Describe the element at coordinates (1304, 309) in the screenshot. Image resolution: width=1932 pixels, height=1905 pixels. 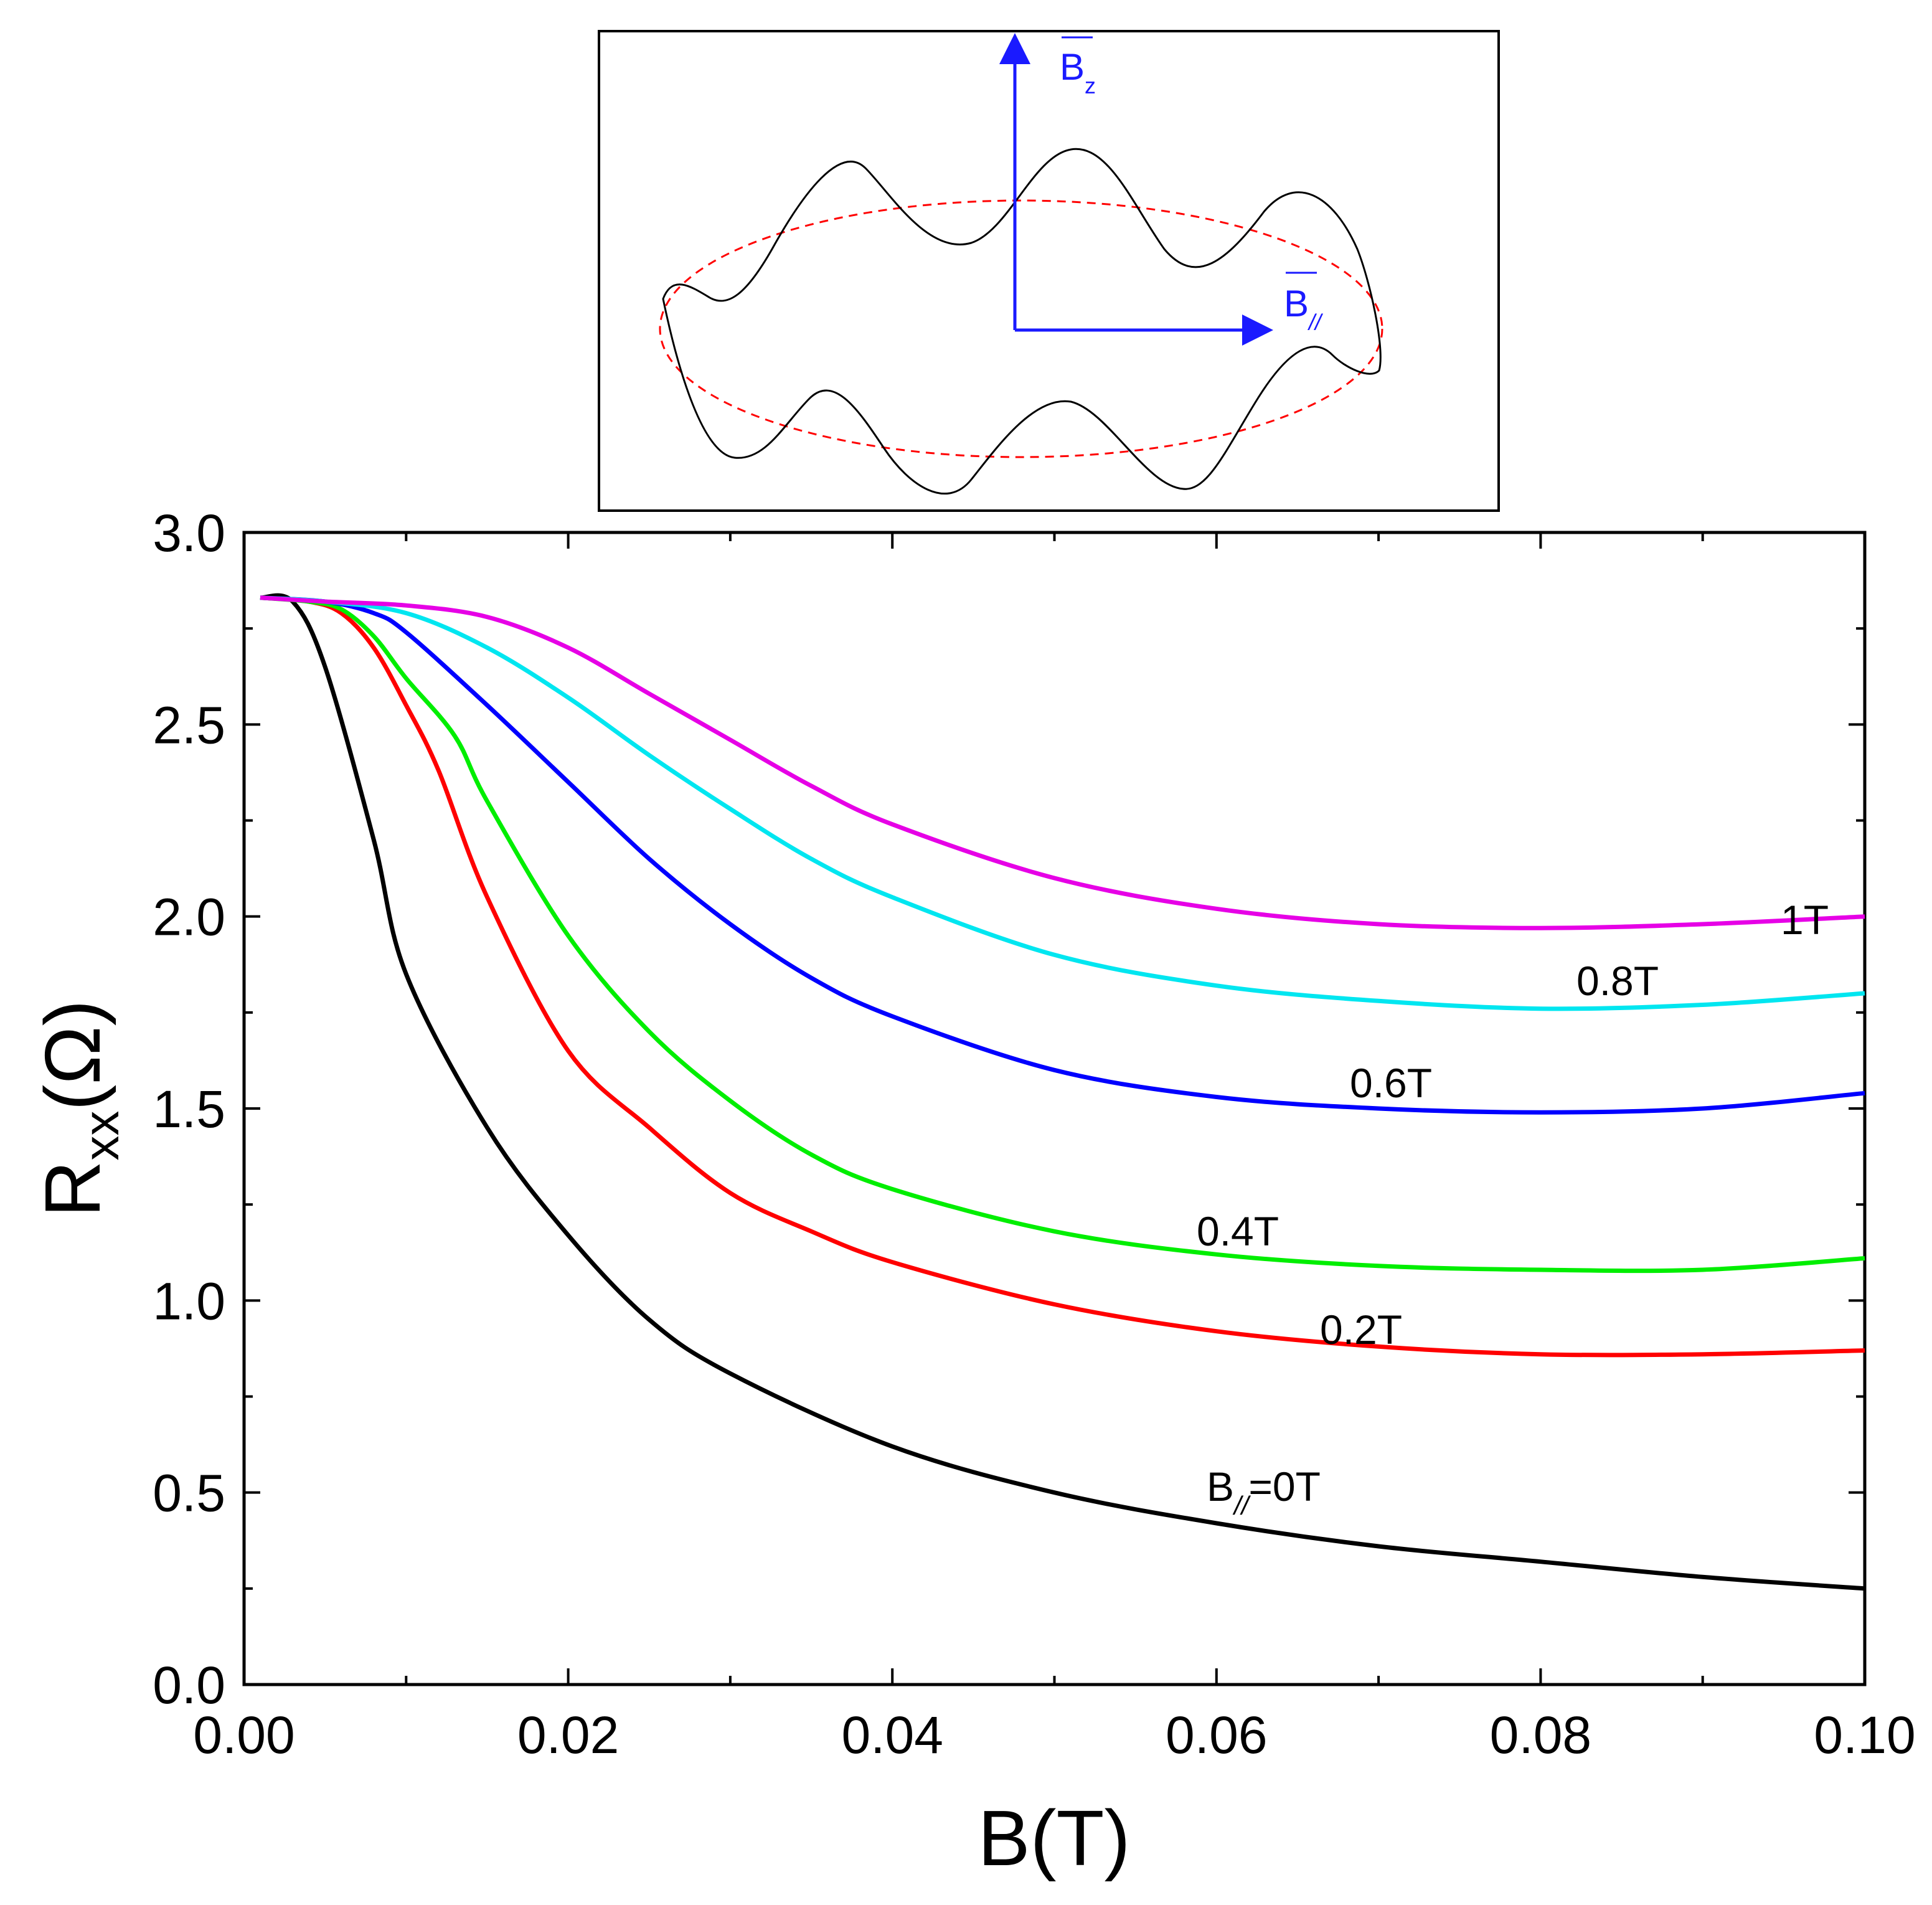
I see `bpar-label: B//` at that location.